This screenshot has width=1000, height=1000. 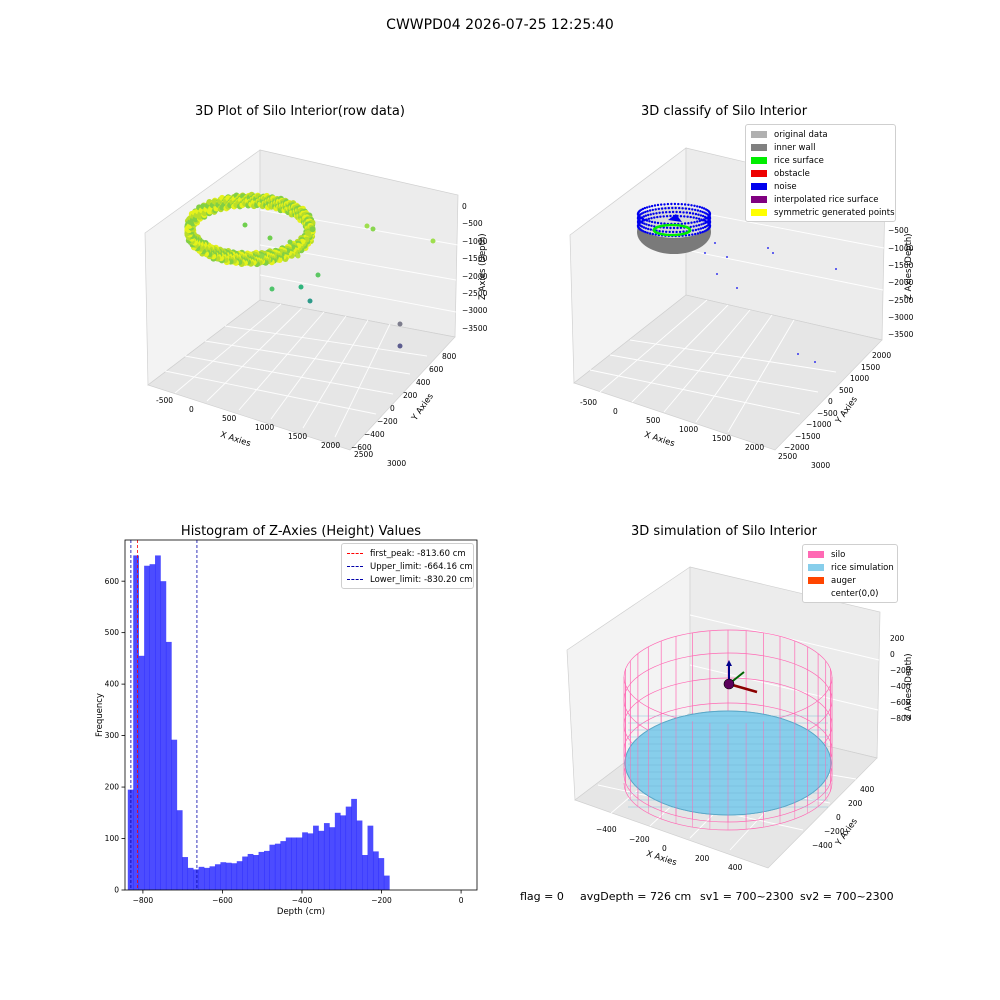 I want to click on center-marker, so click(x=729, y=684).